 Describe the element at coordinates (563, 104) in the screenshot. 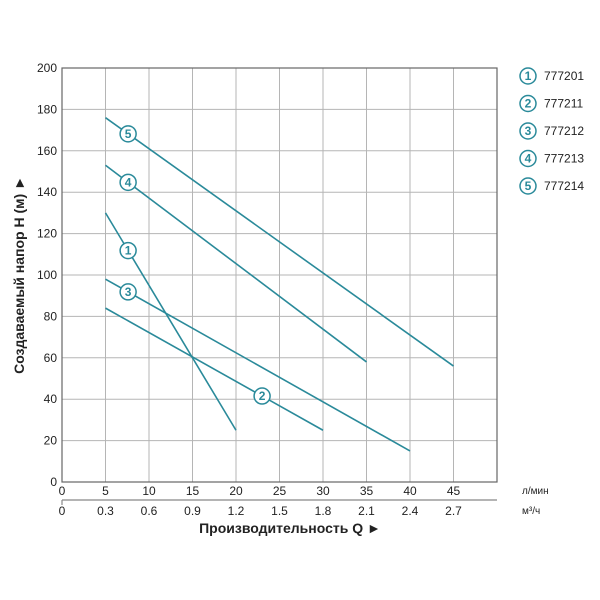

I see `legend-entry: 777211` at that location.